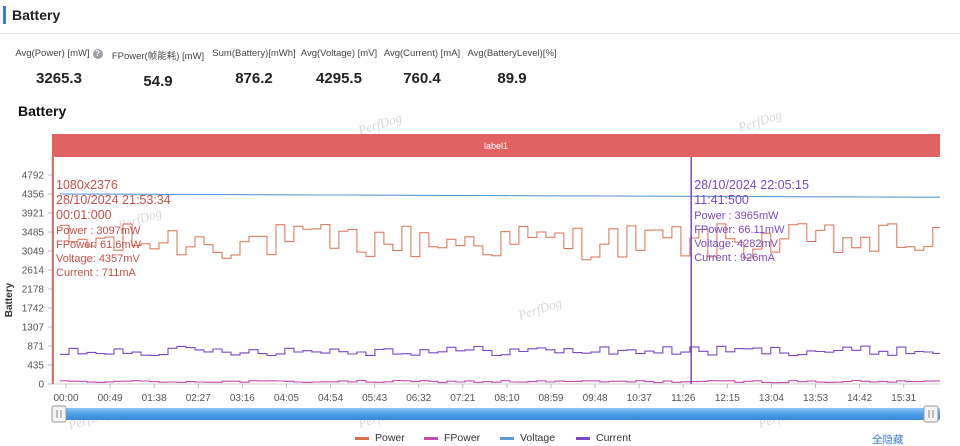 The image size is (960, 446). I want to click on legend-item-fpower: FPower, so click(452, 438).